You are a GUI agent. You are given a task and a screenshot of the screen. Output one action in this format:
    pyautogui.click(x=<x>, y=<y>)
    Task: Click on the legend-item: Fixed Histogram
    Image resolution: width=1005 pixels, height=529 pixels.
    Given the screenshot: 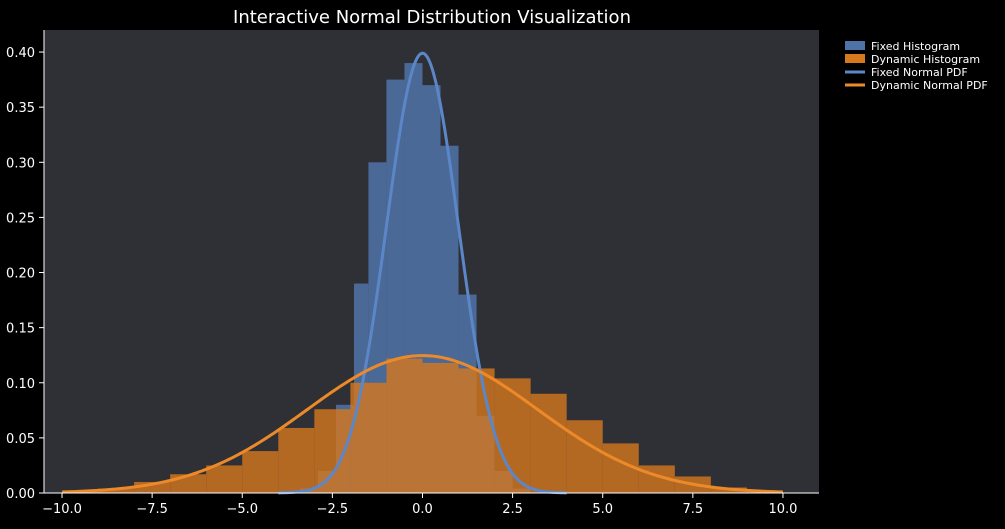 What is the action you would take?
    pyautogui.click(x=902, y=46)
    